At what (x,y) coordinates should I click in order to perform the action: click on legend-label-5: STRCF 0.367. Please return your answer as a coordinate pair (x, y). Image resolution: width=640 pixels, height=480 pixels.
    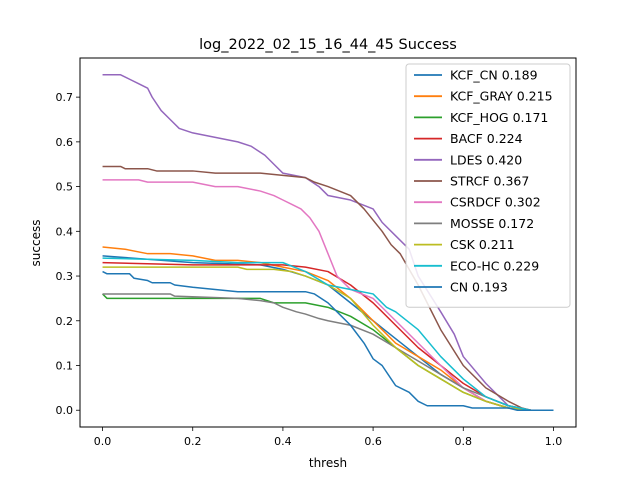
    Looking at the image, I should click on (489, 181).